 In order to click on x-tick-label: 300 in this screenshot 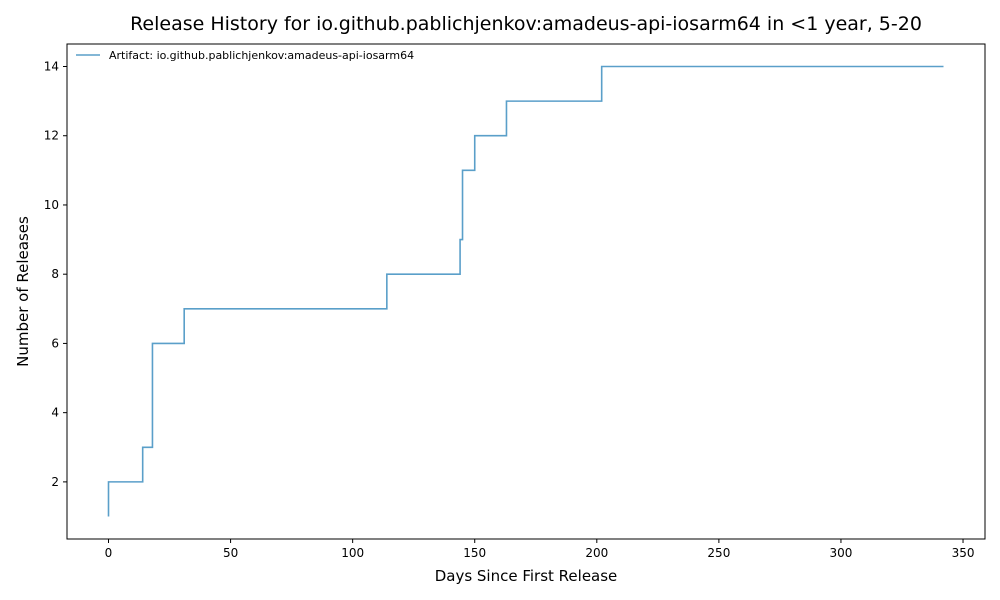, I will do `click(840, 553)`.